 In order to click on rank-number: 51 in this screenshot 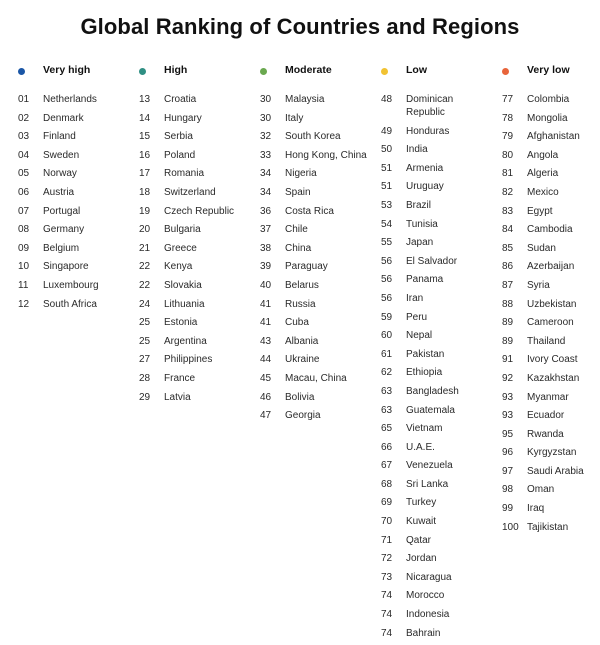, I will do `click(387, 168)`.